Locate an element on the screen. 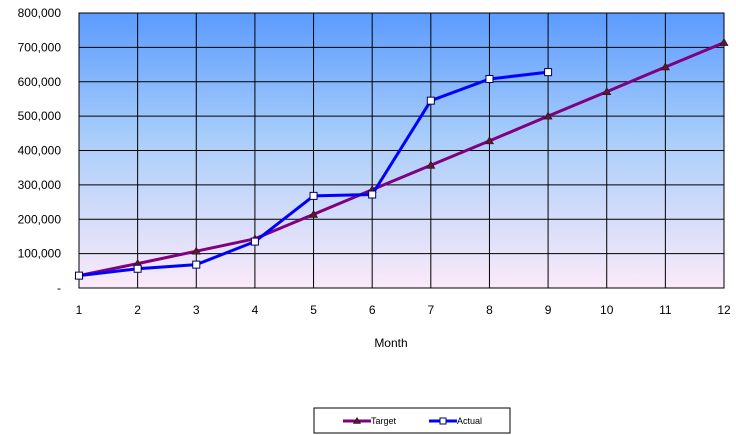 This screenshot has height=435, width=736. x-tick-label-4: 5 is located at coordinates (313, 310).